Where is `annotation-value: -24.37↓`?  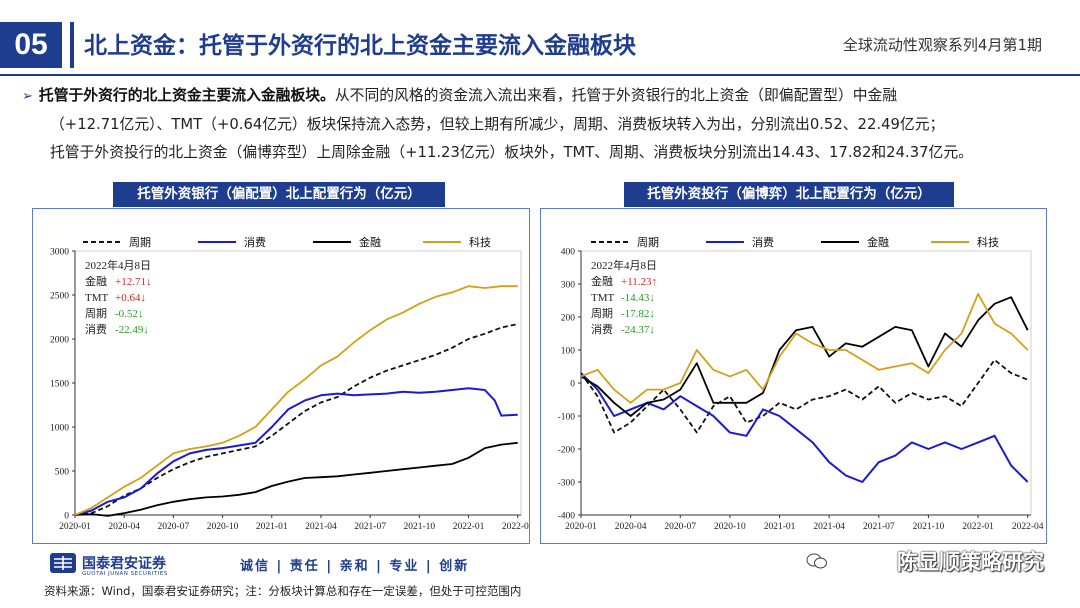
annotation-value: -24.37↓ is located at coordinates (638, 330).